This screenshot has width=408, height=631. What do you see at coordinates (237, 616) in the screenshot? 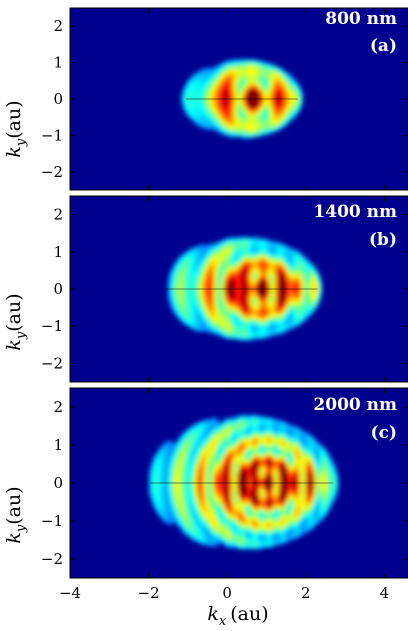
I see `x-axis-label: kx (au)` at bounding box center [237, 616].